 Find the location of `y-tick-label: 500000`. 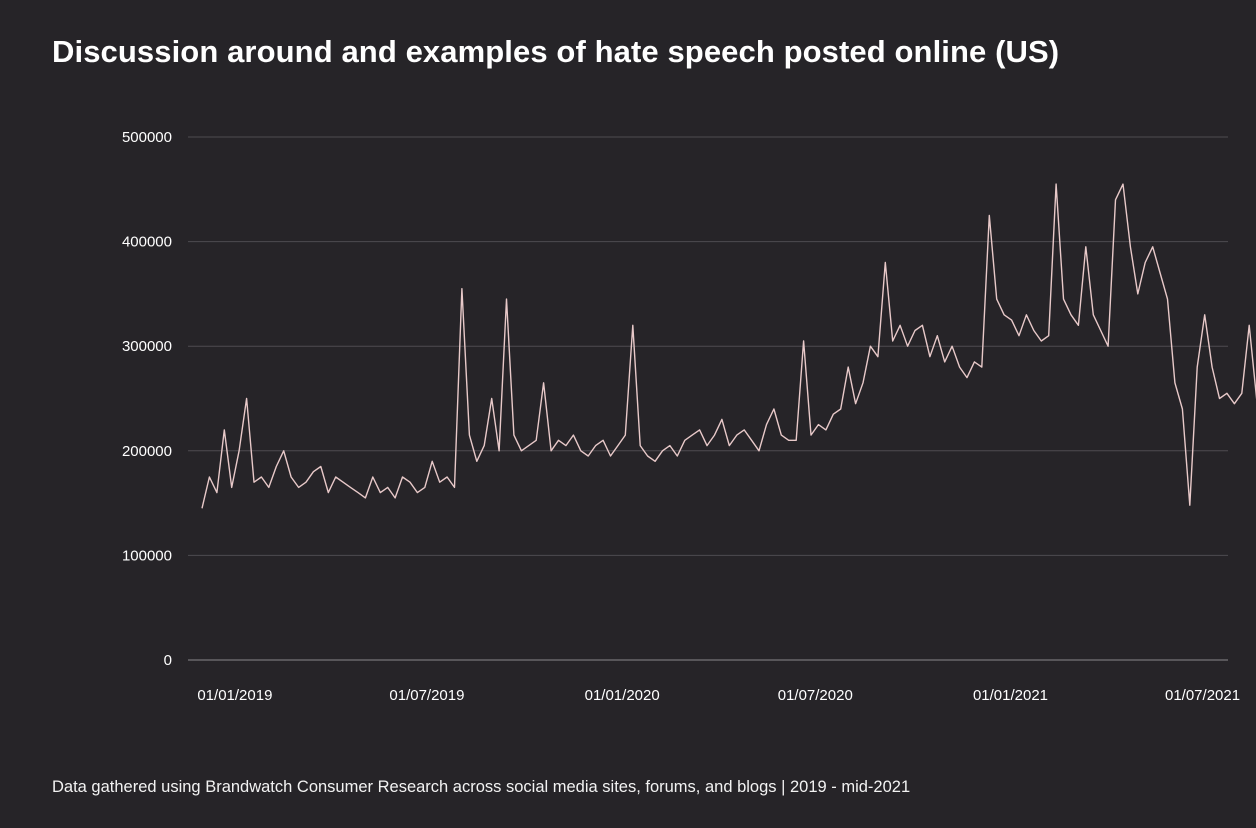

y-tick-label: 500000 is located at coordinates (147, 137).